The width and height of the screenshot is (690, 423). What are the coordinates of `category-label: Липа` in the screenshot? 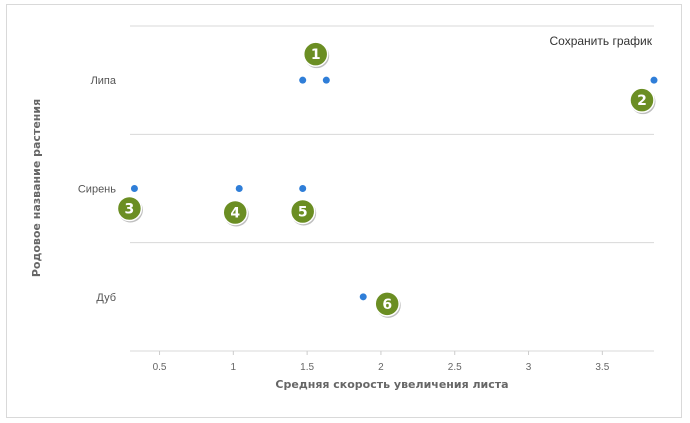 It's located at (104, 81).